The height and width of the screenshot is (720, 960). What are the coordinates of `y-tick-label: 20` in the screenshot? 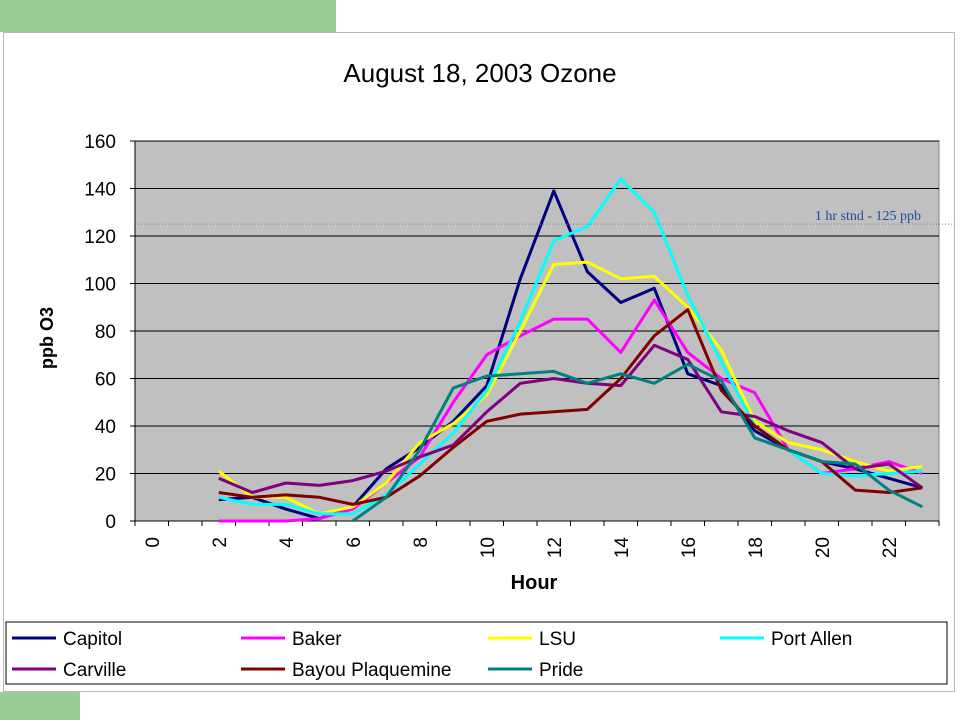 It's located at (105, 475).